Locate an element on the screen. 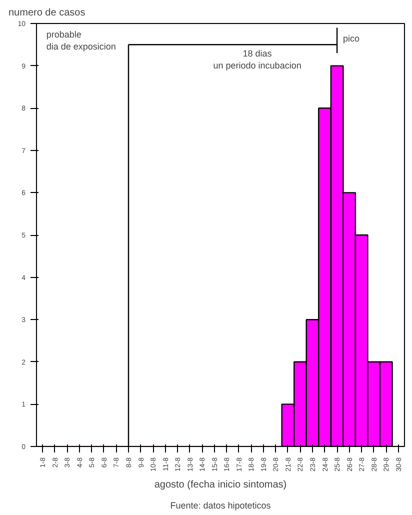 The height and width of the screenshot is (515, 412). x-axis-title: agosto (fecha inicio sintomas) is located at coordinates (220, 485).